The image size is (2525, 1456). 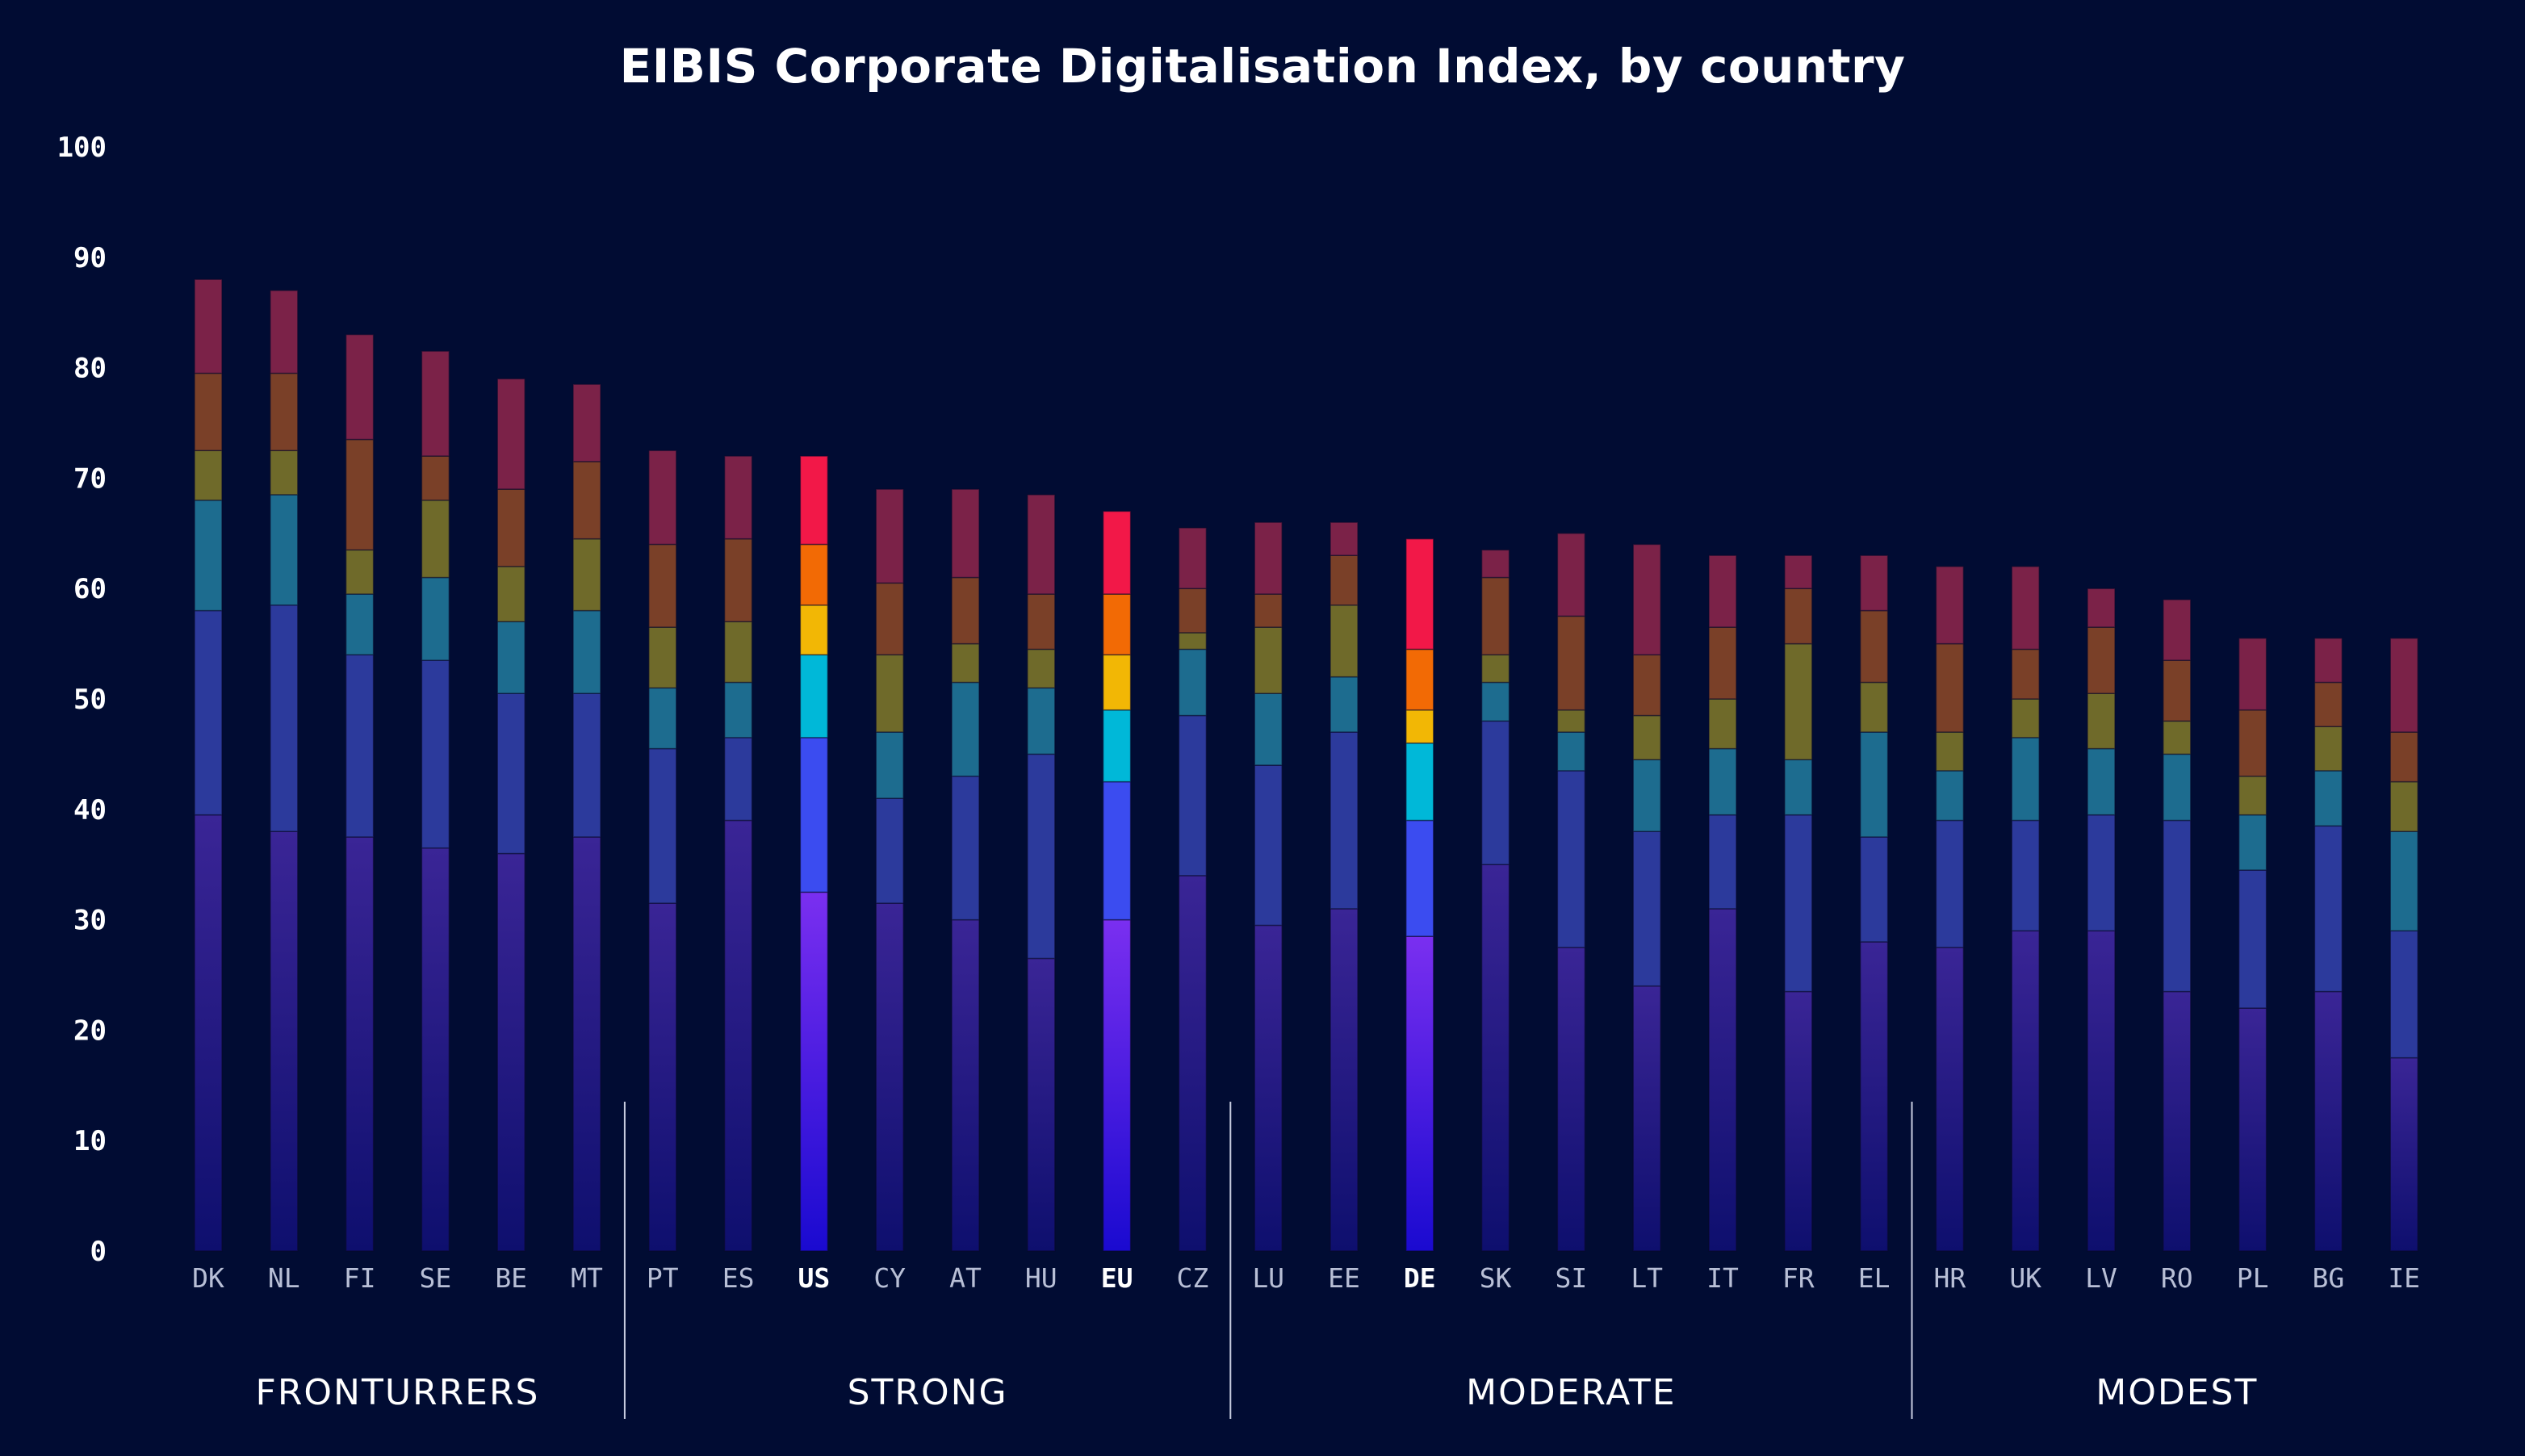 I want to click on y-tick-label: 10, so click(x=90, y=1141).